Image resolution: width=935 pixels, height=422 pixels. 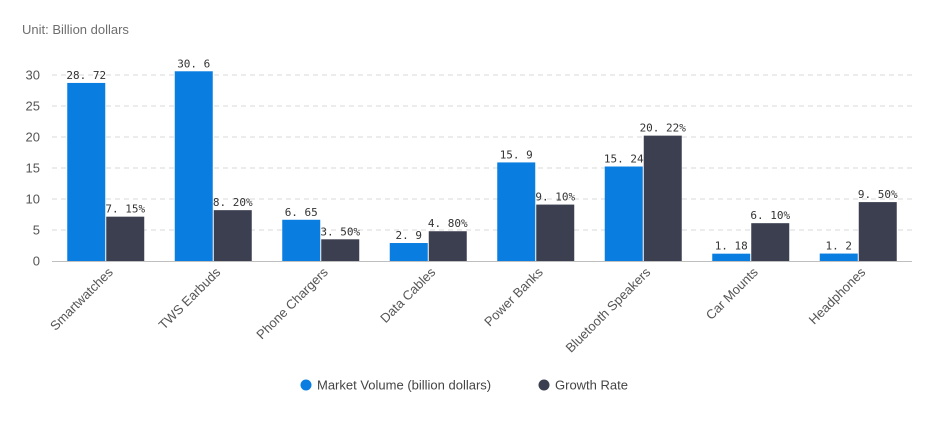 What do you see at coordinates (839, 246) in the screenshot?
I see `data-label: 1. 2` at bounding box center [839, 246].